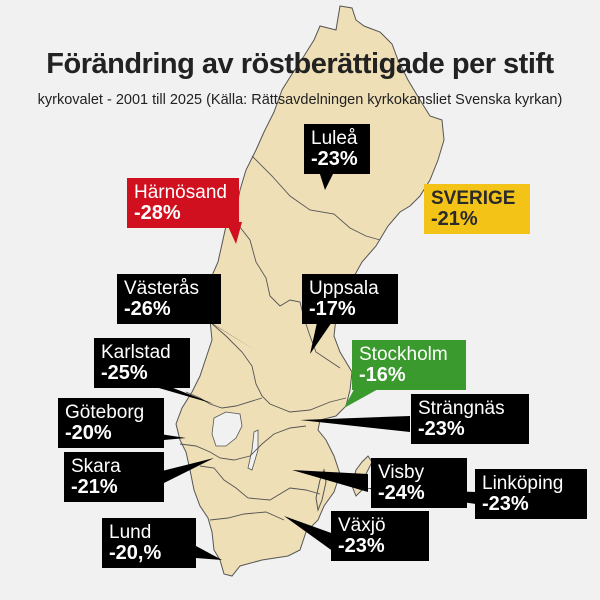 This screenshot has height=600, width=600. Describe the element at coordinates (401, 493) in the screenshot. I see `label-value: -24%` at that location.